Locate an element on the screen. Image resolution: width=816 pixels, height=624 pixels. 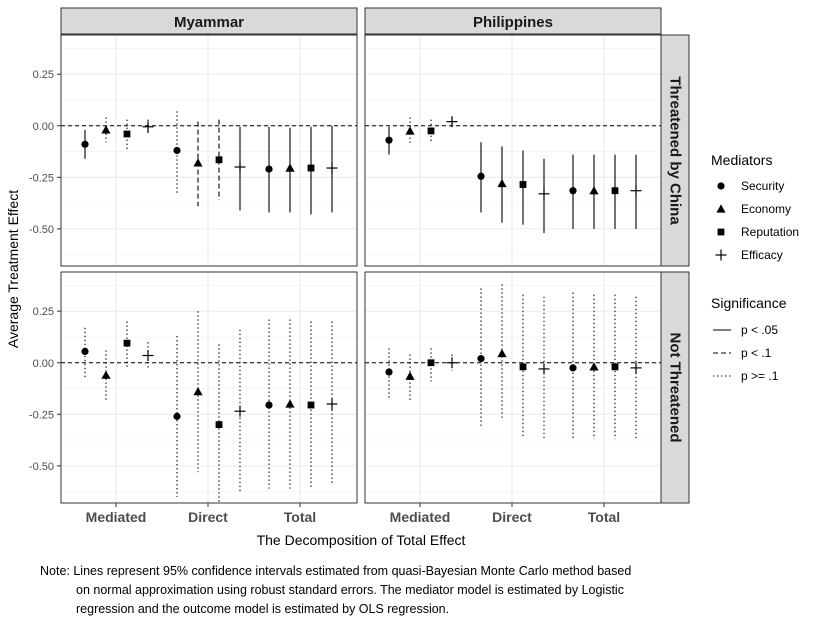
panel-myammar-not-threatened is located at coordinates (209, 387).